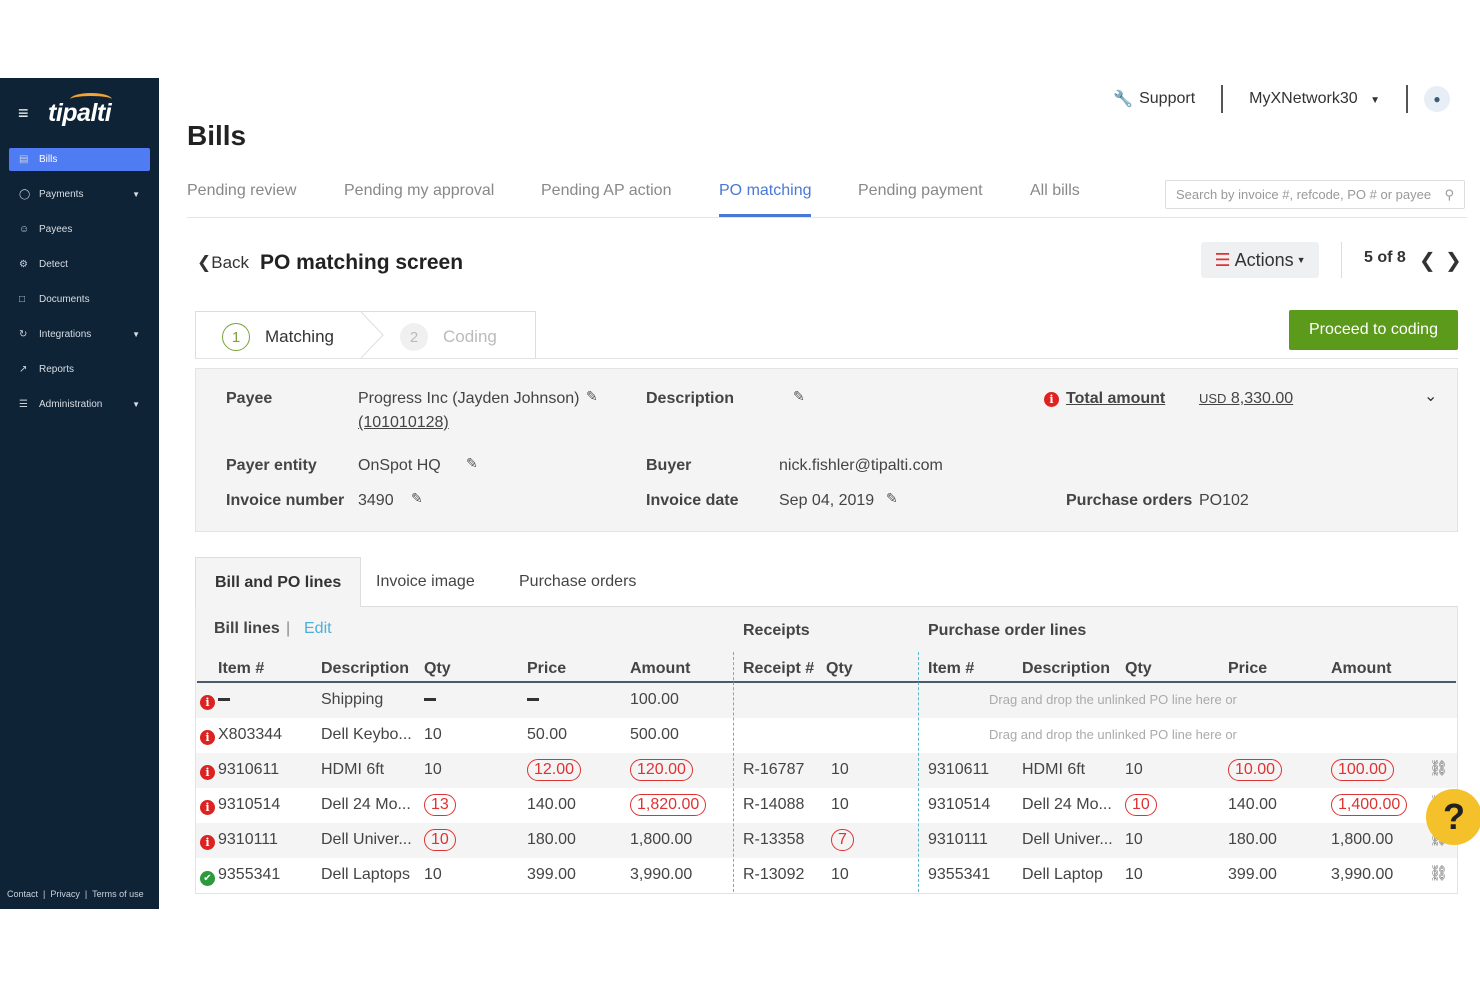  I want to click on sidebar-item-integrations: ↻ Integrations ▼, so click(79, 334).